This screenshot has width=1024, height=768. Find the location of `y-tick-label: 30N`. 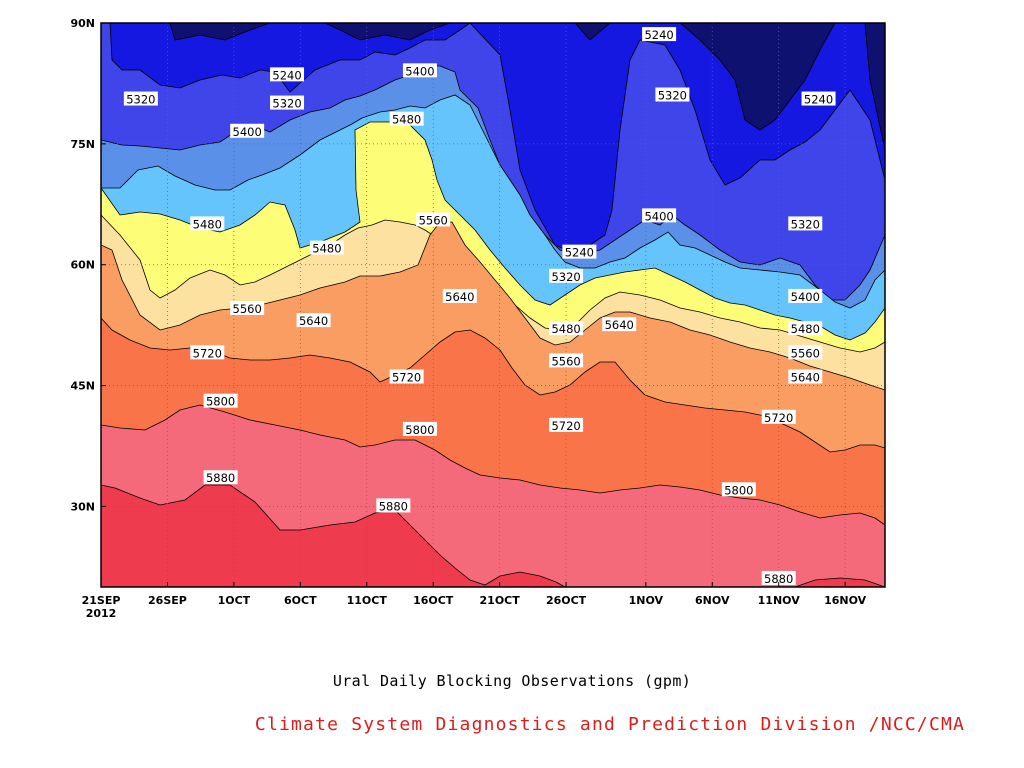

y-tick-label: 30N is located at coordinates (82, 506).